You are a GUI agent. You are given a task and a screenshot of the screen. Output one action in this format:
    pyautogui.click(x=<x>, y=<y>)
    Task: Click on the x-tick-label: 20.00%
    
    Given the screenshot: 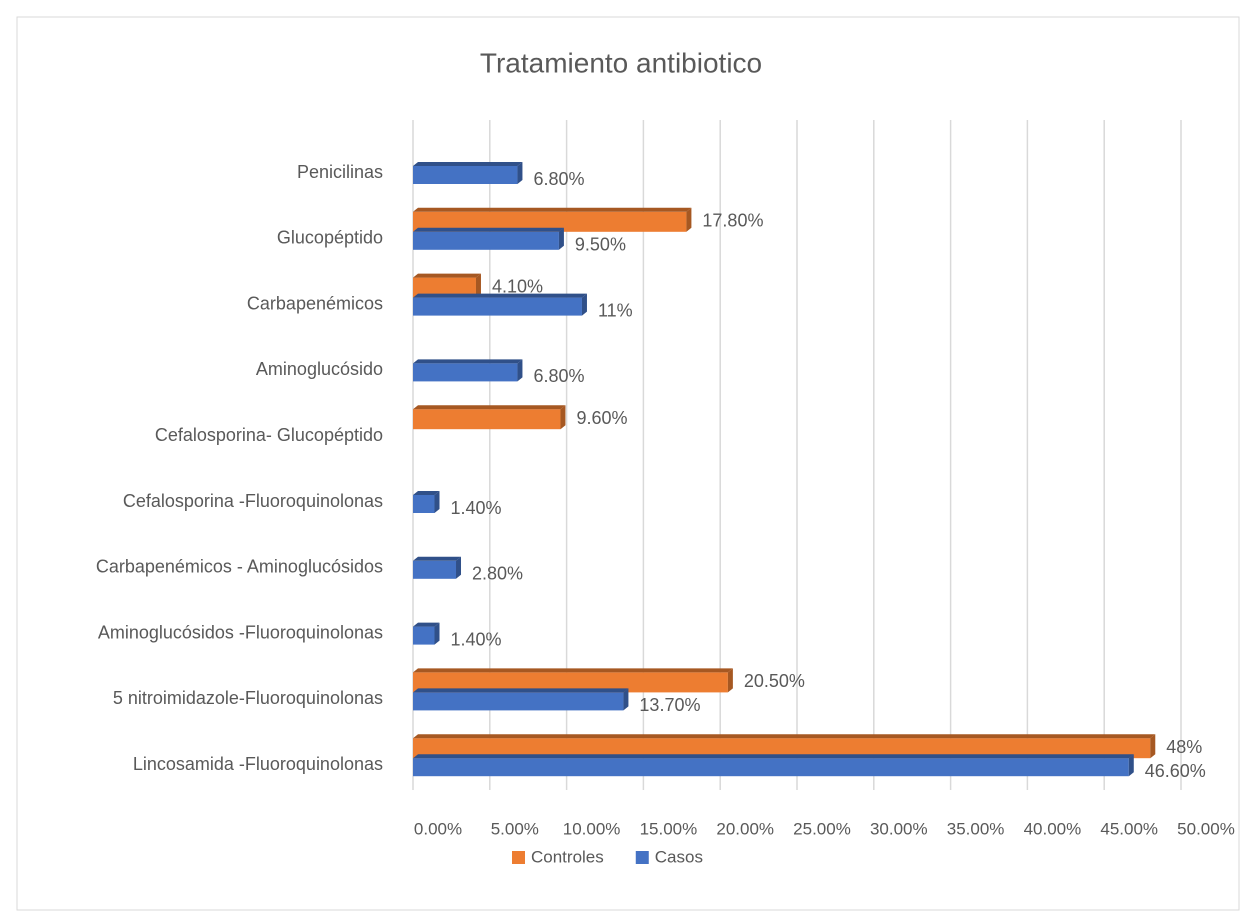 What is the action you would take?
    pyautogui.click(x=745, y=828)
    